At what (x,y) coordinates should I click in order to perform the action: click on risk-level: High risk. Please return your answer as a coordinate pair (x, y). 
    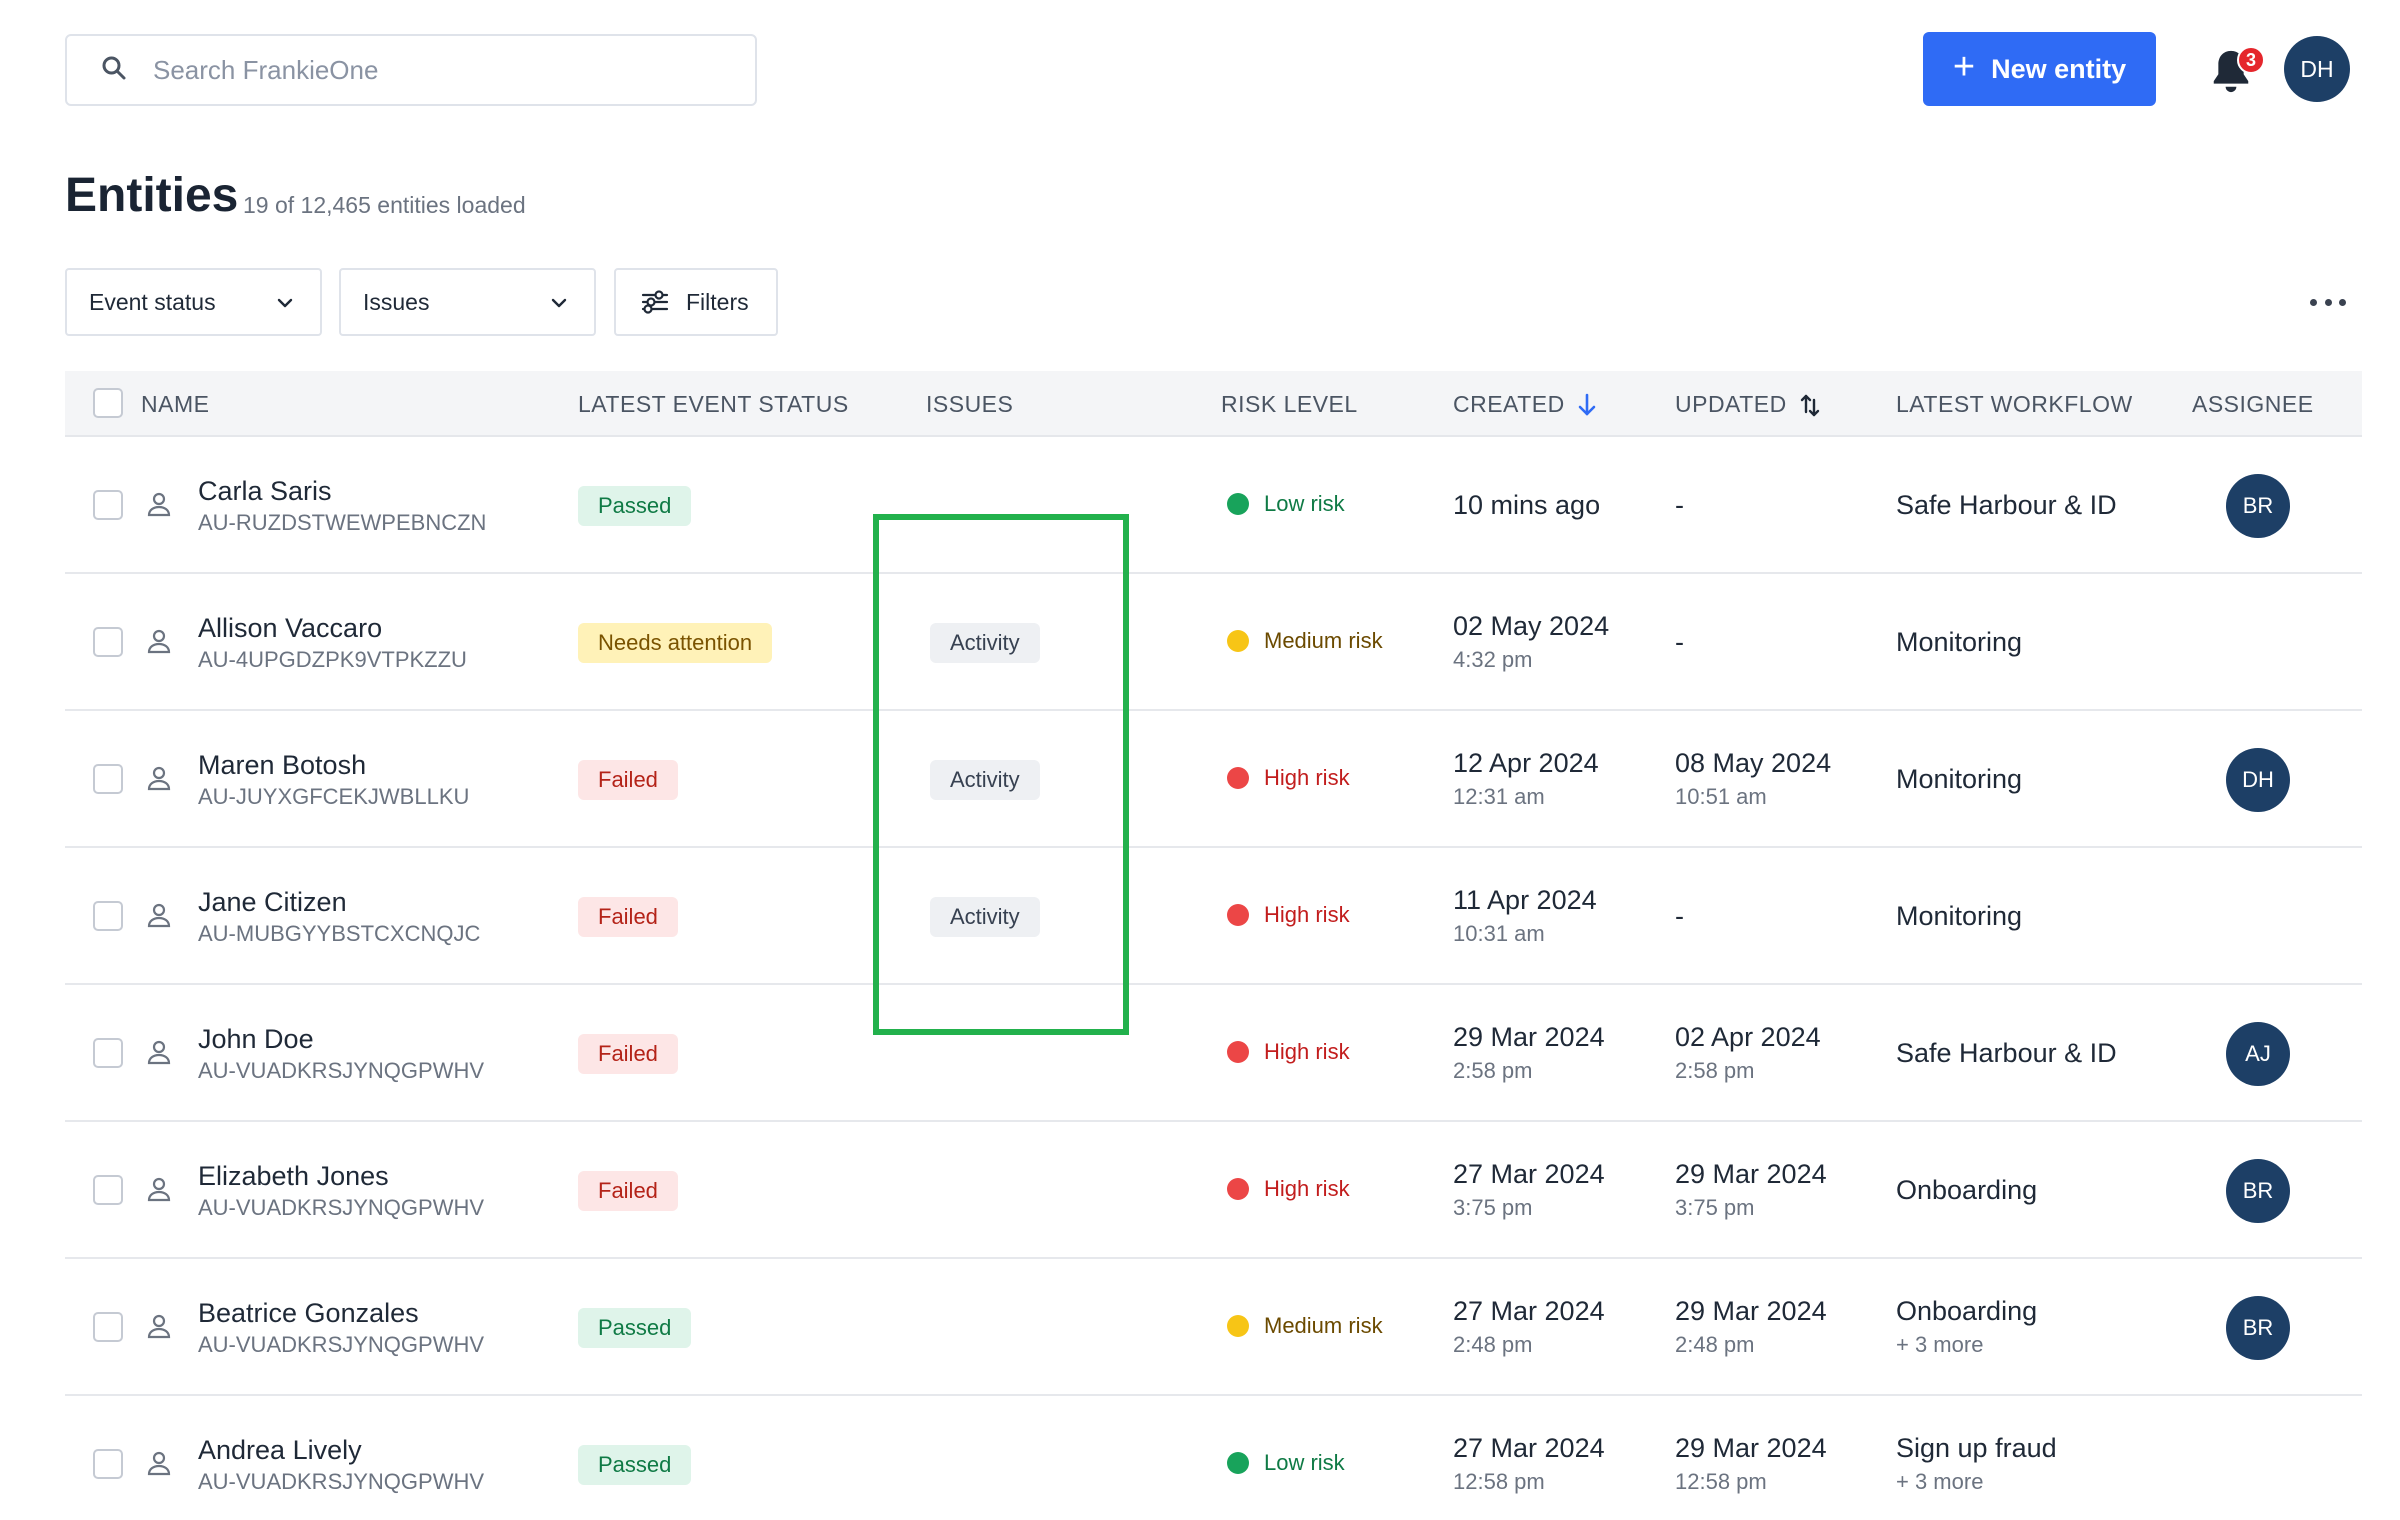
    Looking at the image, I should click on (1288, 1189).